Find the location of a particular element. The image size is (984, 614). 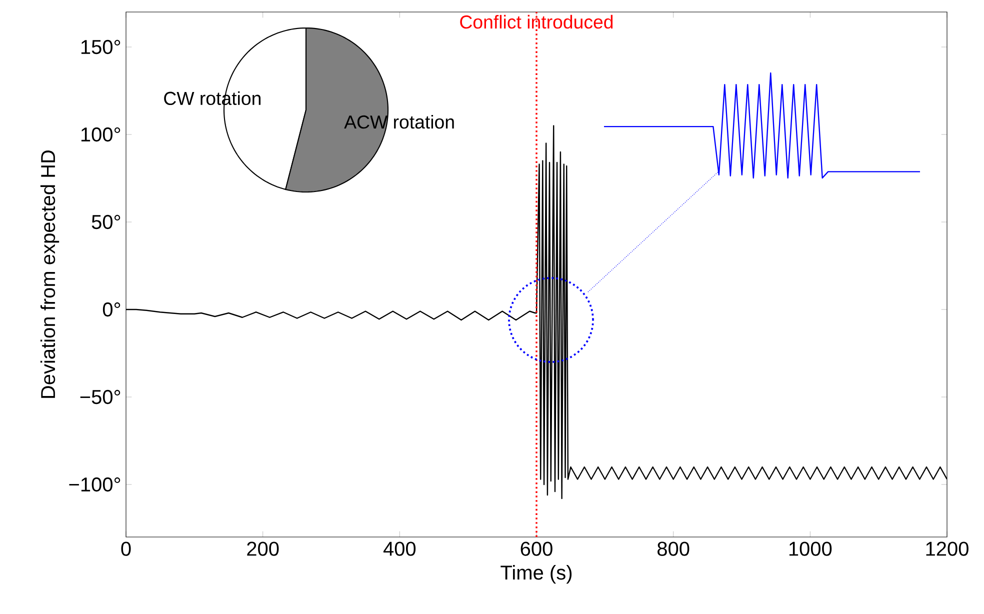

x-tick-label: 800 is located at coordinates (674, 549).